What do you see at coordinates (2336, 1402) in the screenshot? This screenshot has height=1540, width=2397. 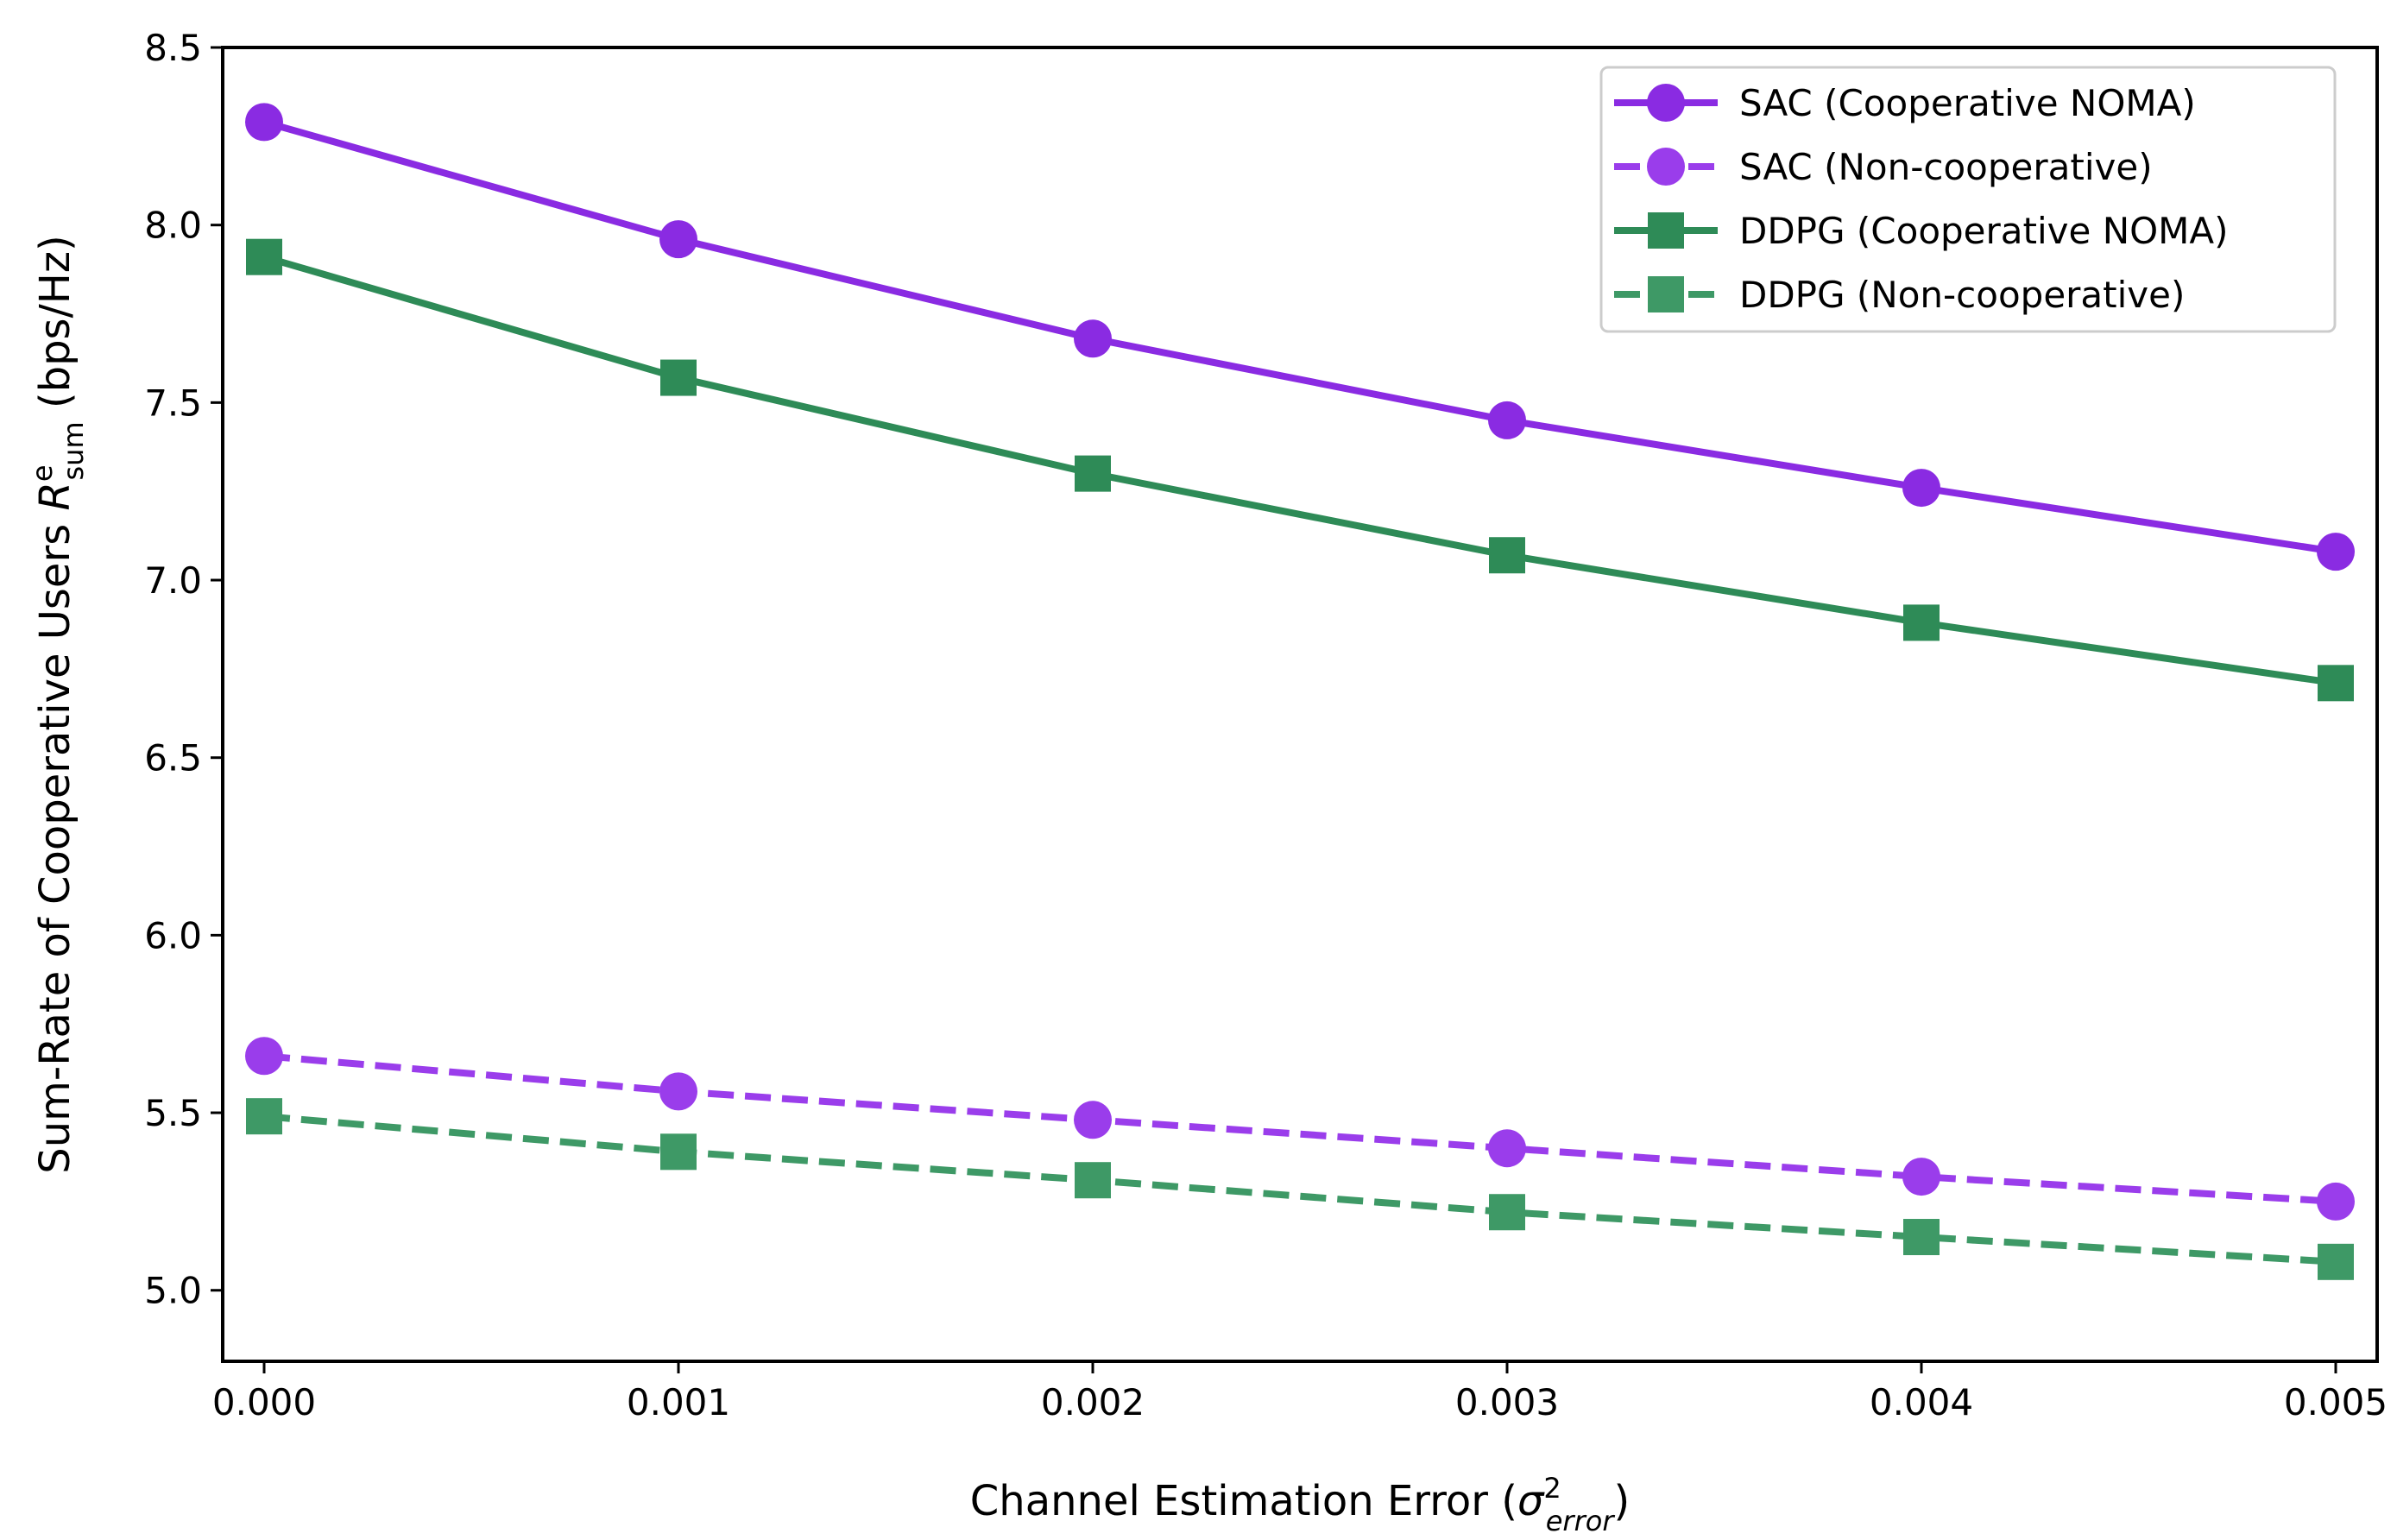 I see `x-tick-label: 0.005` at bounding box center [2336, 1402].